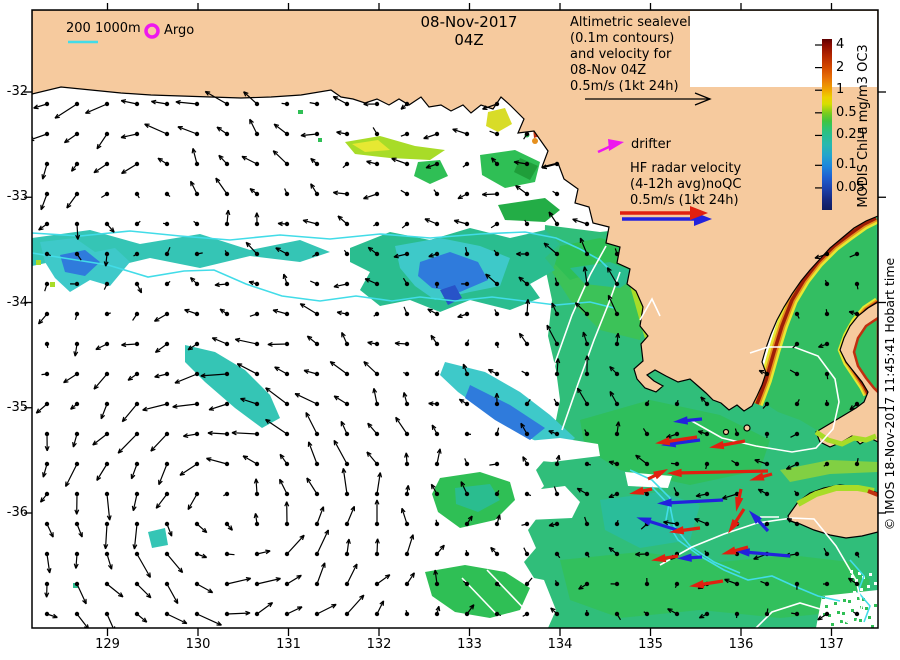  I want to click on map-title-time: 04Z, so click(469, 40).